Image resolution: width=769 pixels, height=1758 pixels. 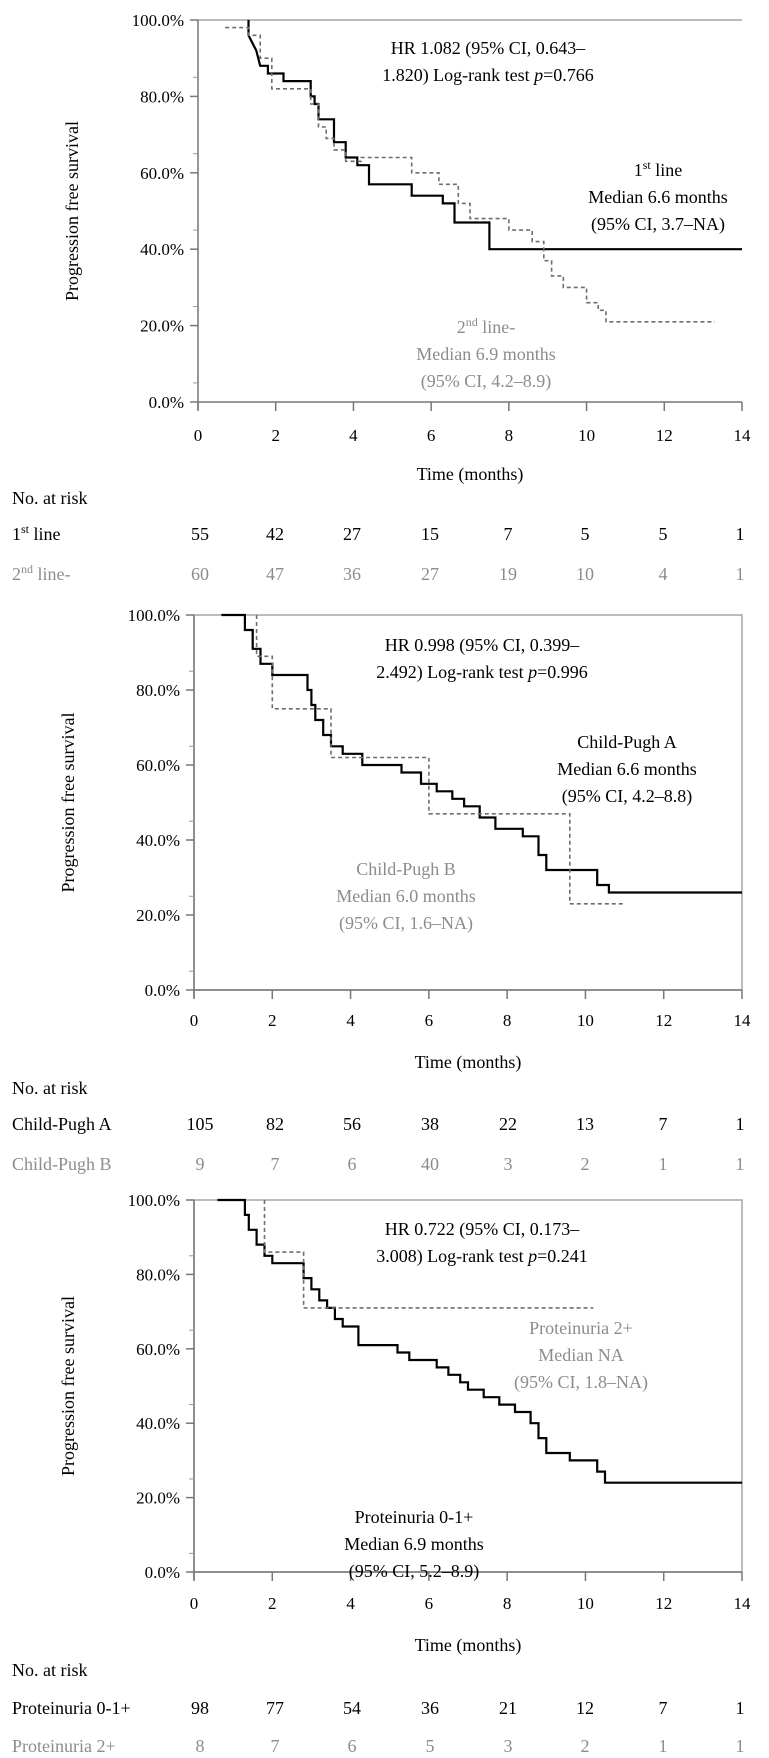 I want to click on x-tick-label: 12, so click(x=664, y=435).